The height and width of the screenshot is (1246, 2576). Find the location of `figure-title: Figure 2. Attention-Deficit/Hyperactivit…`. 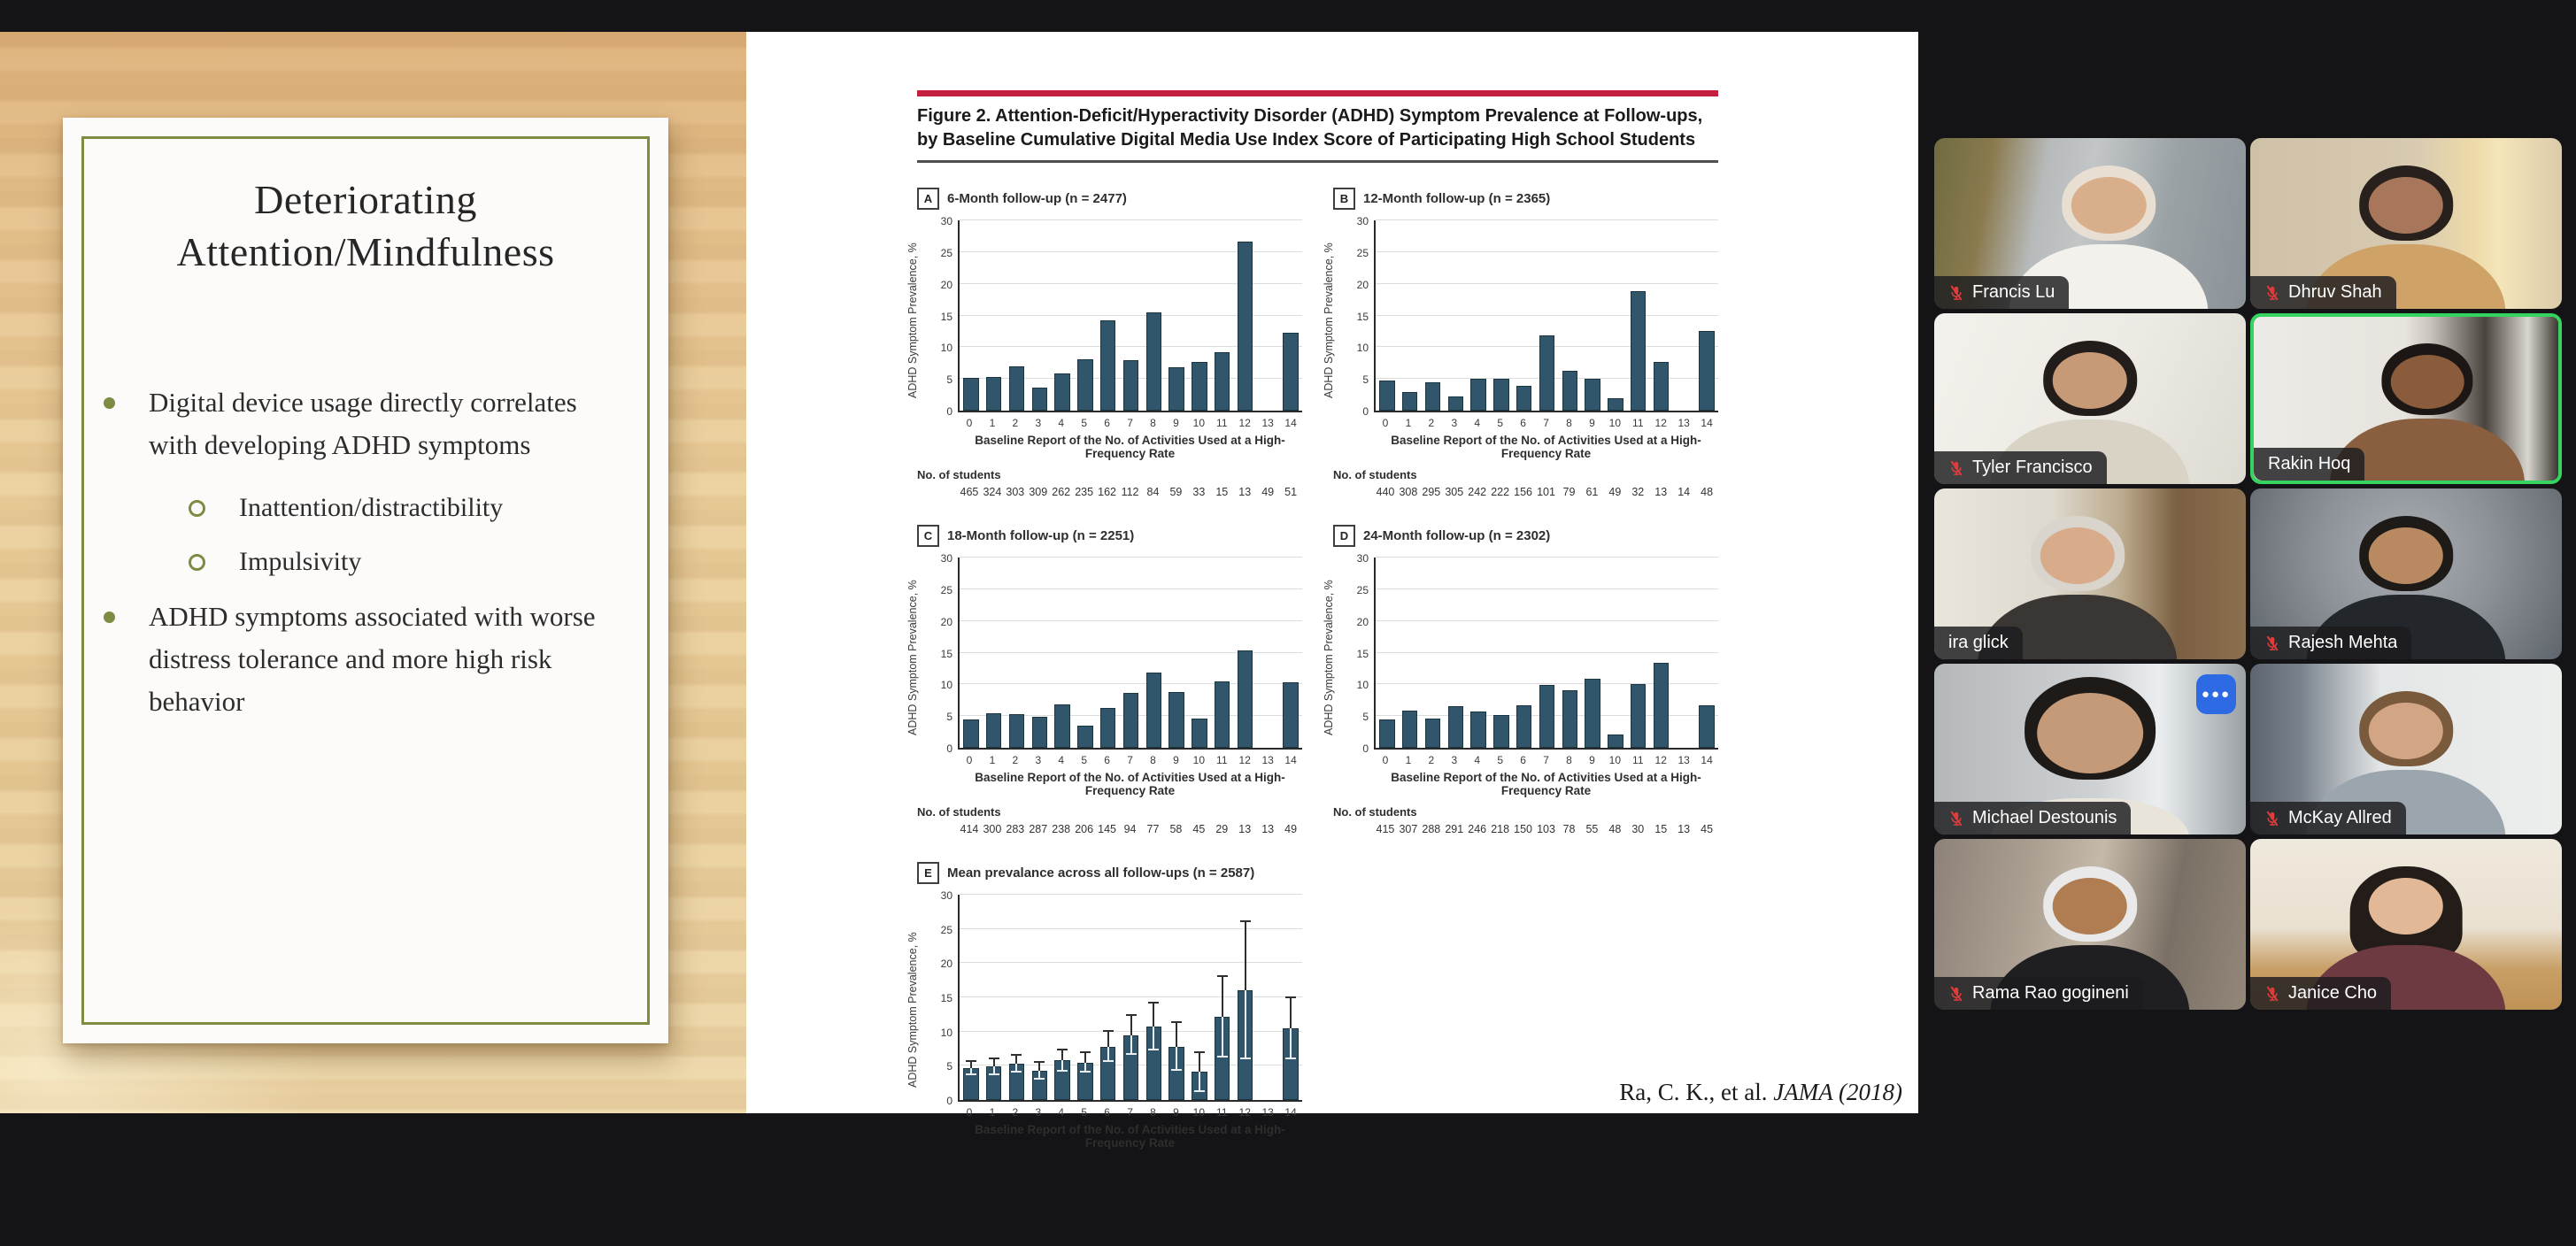

figure-title: Figure 2. Attention-Deficit/Hyperactivit… is located at coordinates (1310, 128).